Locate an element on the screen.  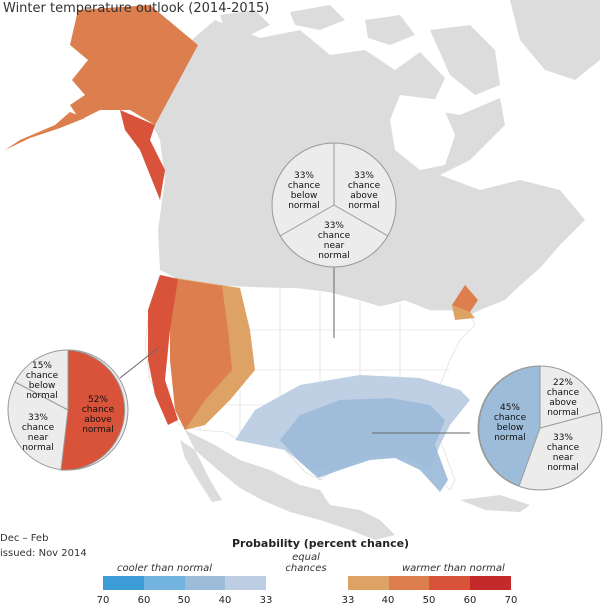
pie-central-above: 33% chance above normal is located at coordinates (364, 191).